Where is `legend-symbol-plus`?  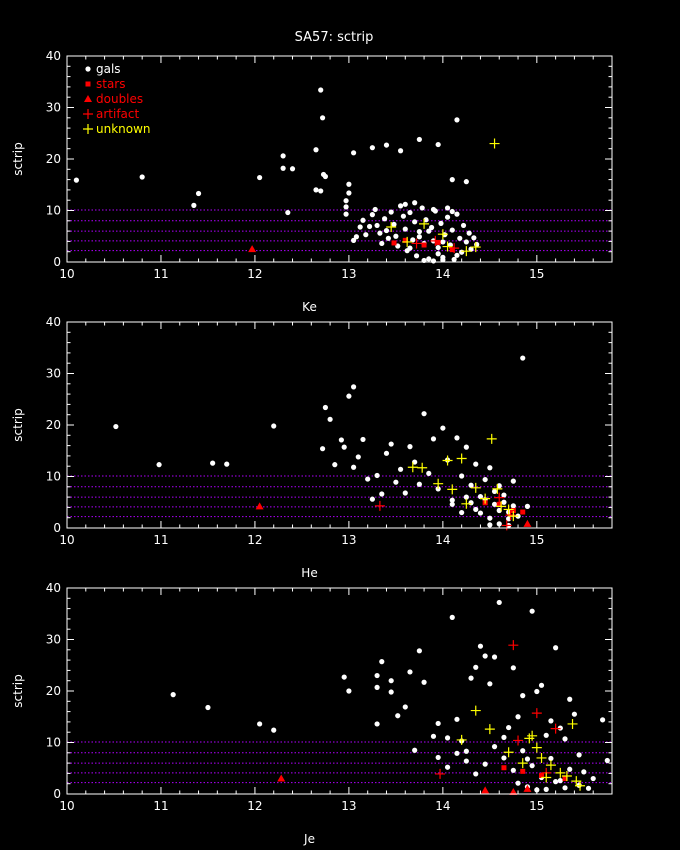
legend-symbol-plus is located at coordinates (88, 129).